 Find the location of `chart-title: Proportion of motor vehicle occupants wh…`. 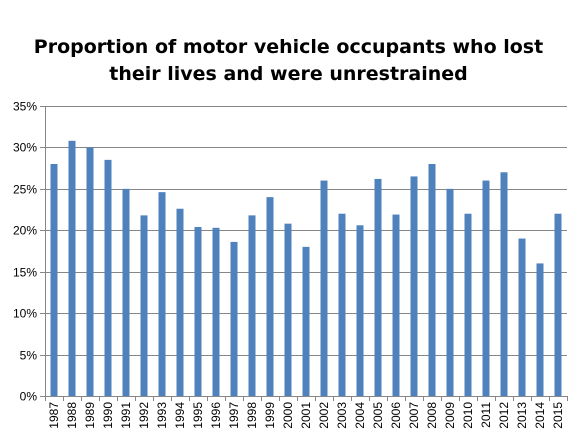

chart-title: Proportion of motor vehicle occupants wh… is located at coordinates (288, 61).